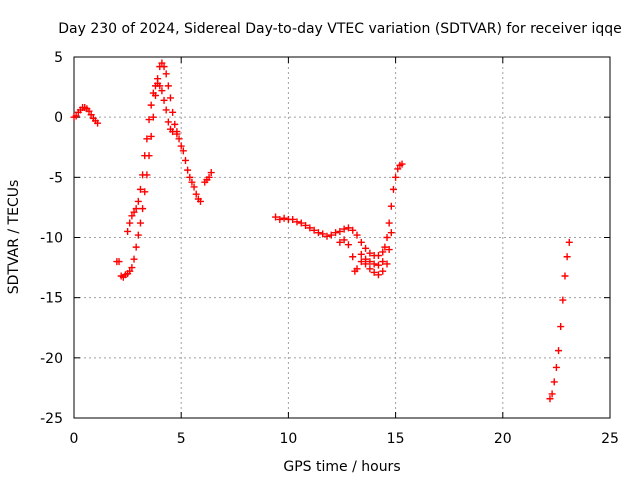  I want to click on y-tick-label: 0, so click(58, 118).